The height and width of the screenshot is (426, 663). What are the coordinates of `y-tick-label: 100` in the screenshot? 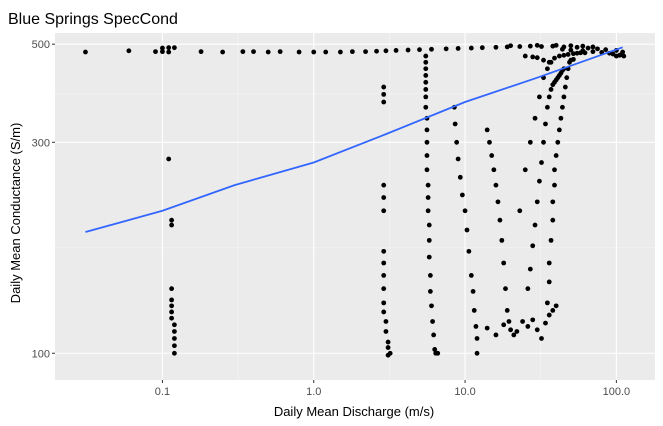 It's located at (41, 354).